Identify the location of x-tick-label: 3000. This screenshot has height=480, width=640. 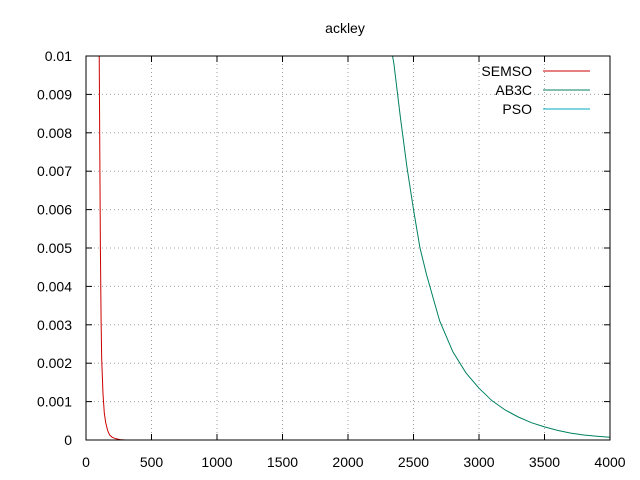
(478, 462).